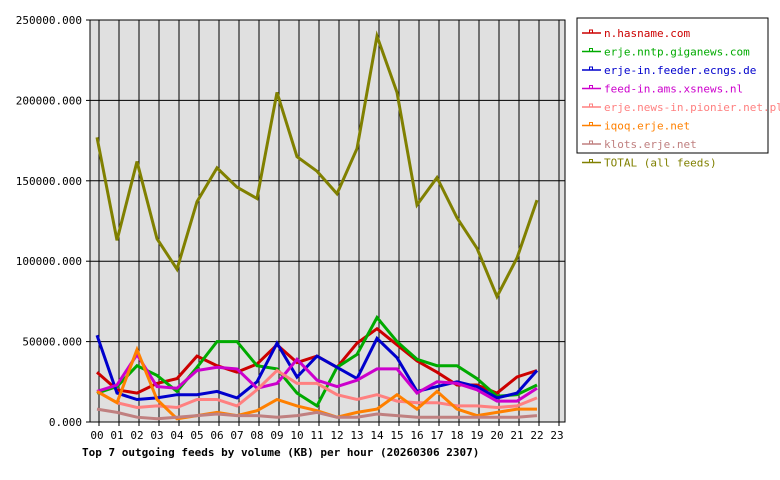  I want to click on x-tick-label: 21, so click(516, 435).